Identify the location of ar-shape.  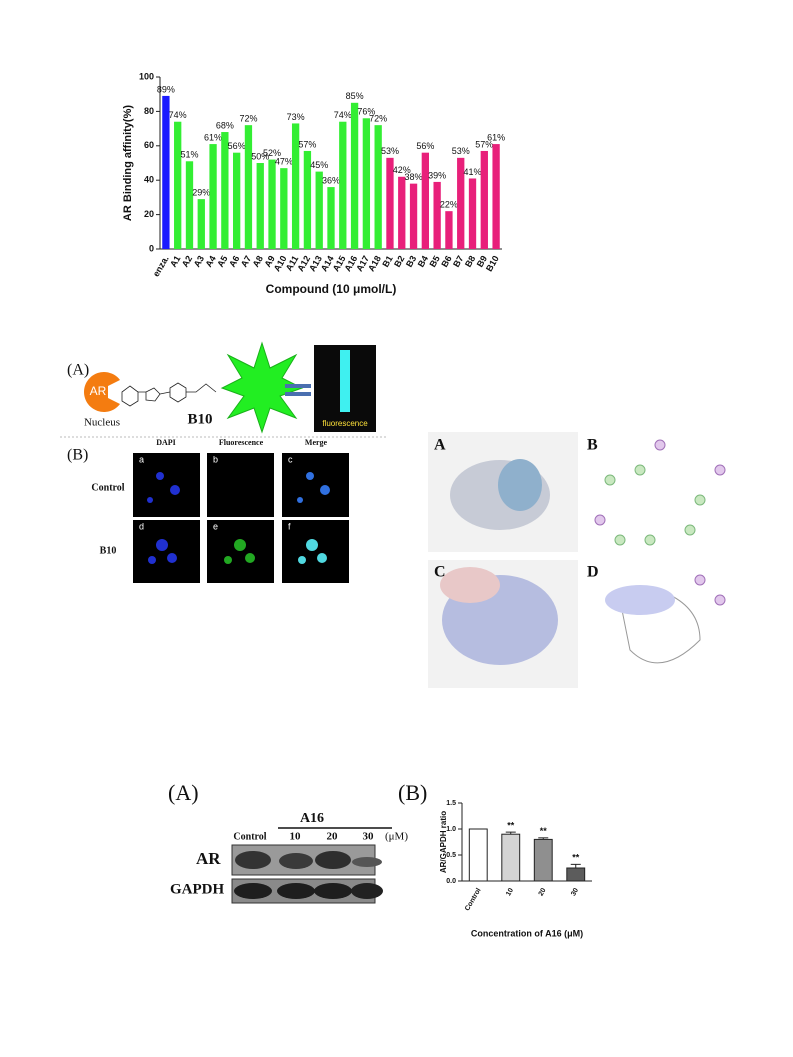
(102, 392).